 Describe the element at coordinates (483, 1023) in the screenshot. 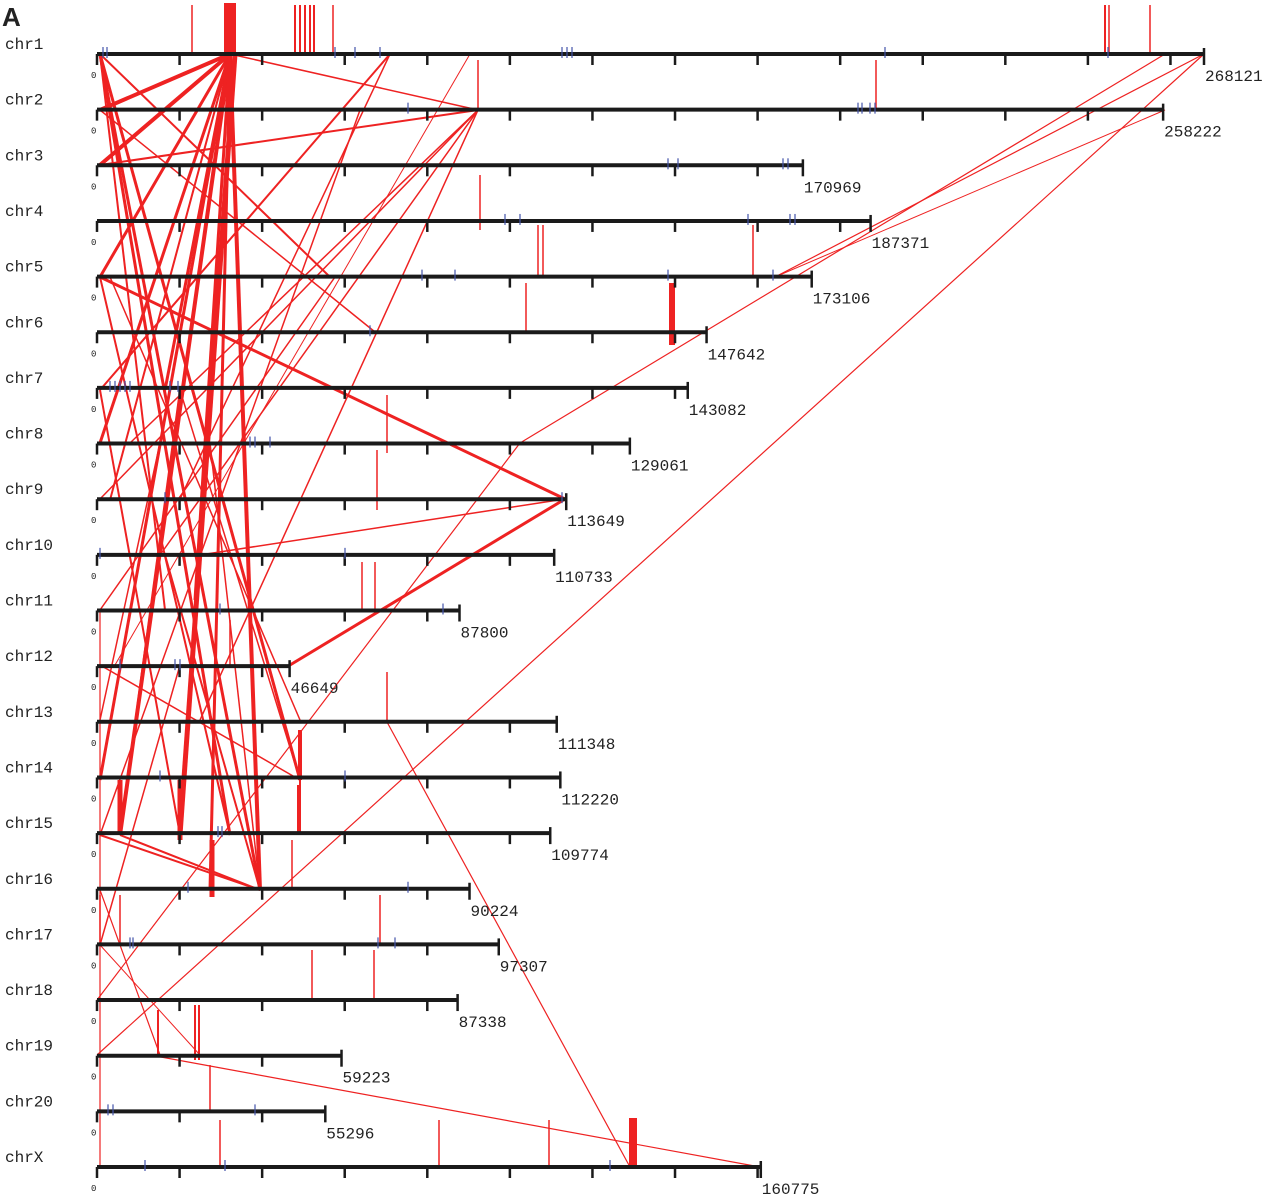

I see `length-label: 87338` at that location.